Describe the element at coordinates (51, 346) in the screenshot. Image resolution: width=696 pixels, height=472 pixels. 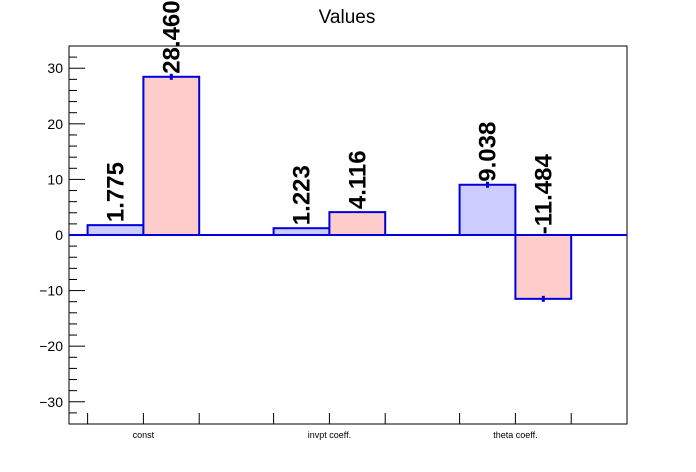
I see `y-tick-label: −20` at that location.